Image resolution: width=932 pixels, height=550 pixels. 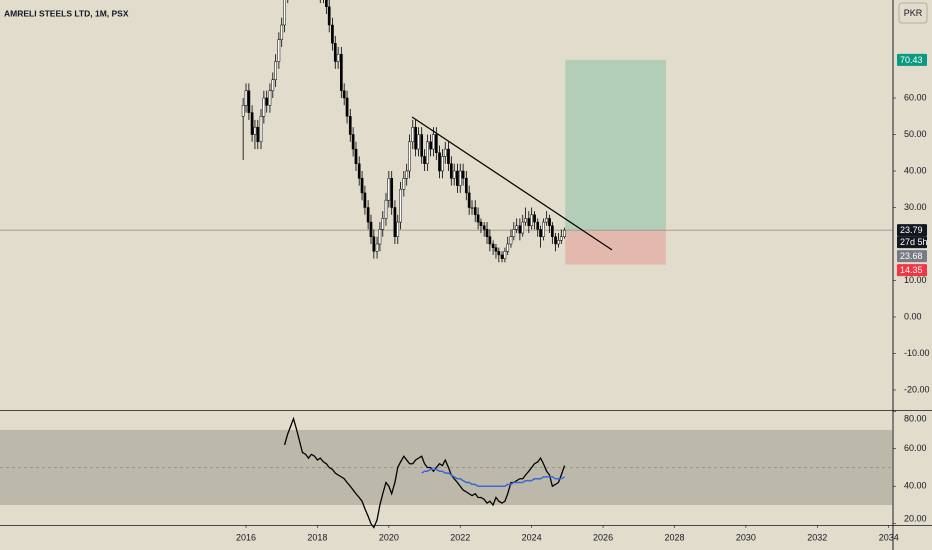 I want to click on x-tick-label: 2024, so click(x=532, y=537).